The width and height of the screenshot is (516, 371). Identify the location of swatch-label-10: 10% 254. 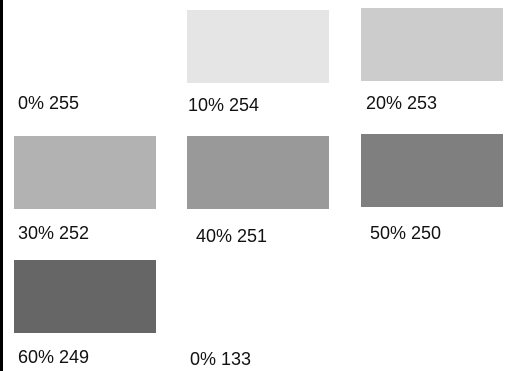
(224, 105).